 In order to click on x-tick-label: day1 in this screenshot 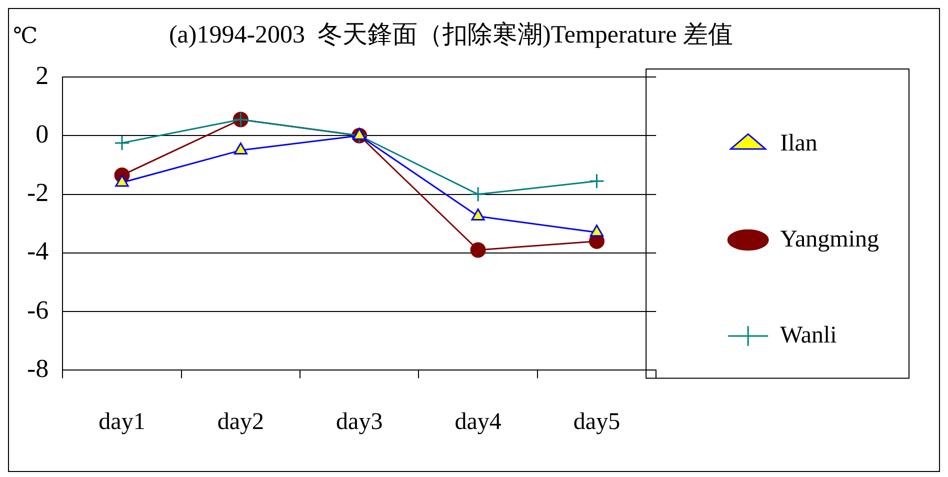, I will do `click(122, 421)`.